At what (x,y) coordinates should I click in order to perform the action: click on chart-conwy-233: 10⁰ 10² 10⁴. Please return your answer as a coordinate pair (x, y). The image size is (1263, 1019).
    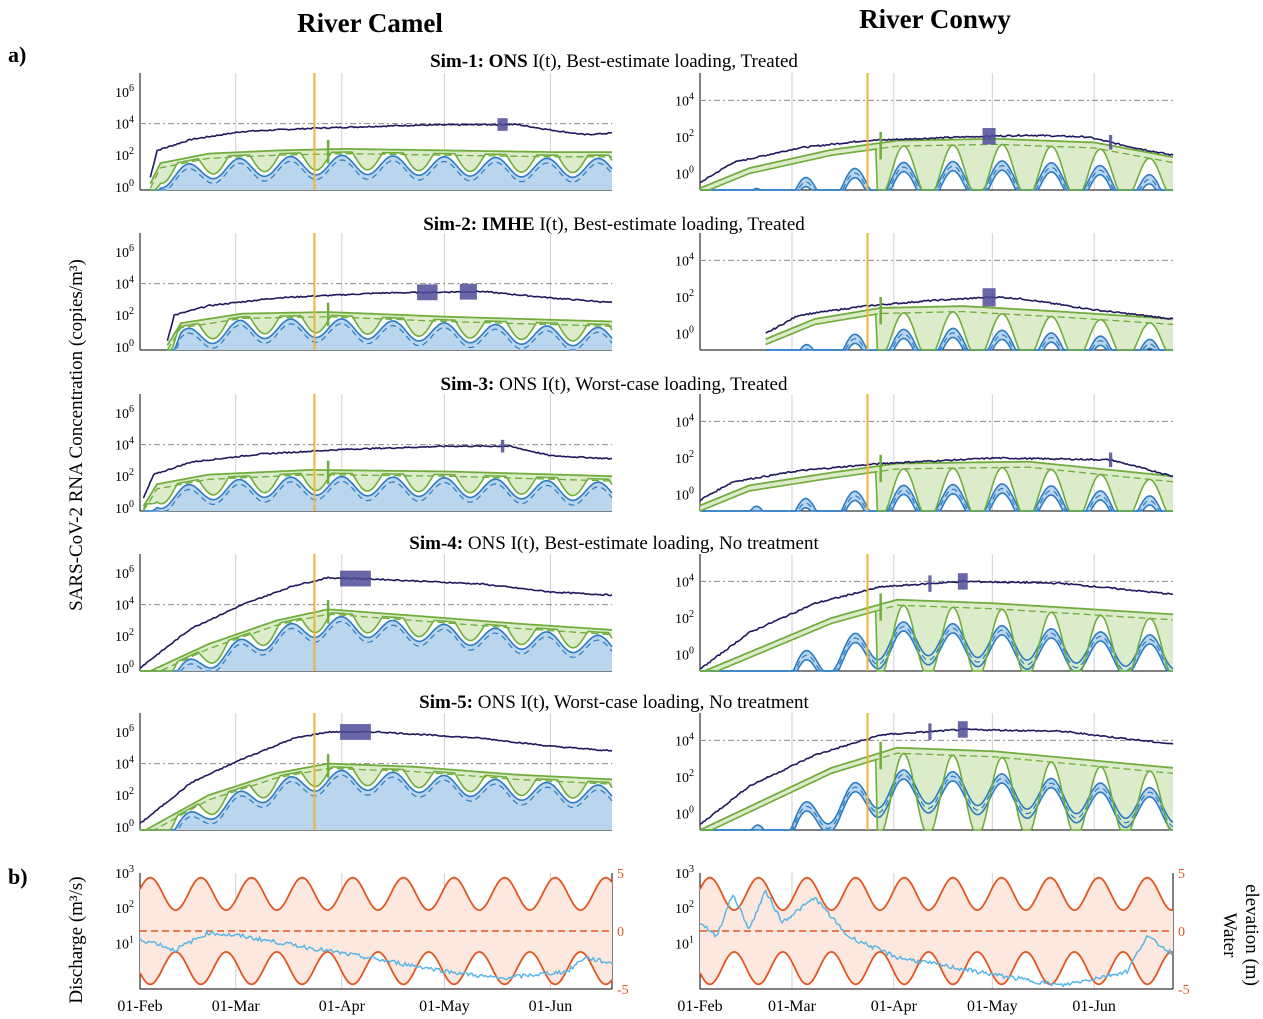
    Looking at the image, I should click on (924, 292).